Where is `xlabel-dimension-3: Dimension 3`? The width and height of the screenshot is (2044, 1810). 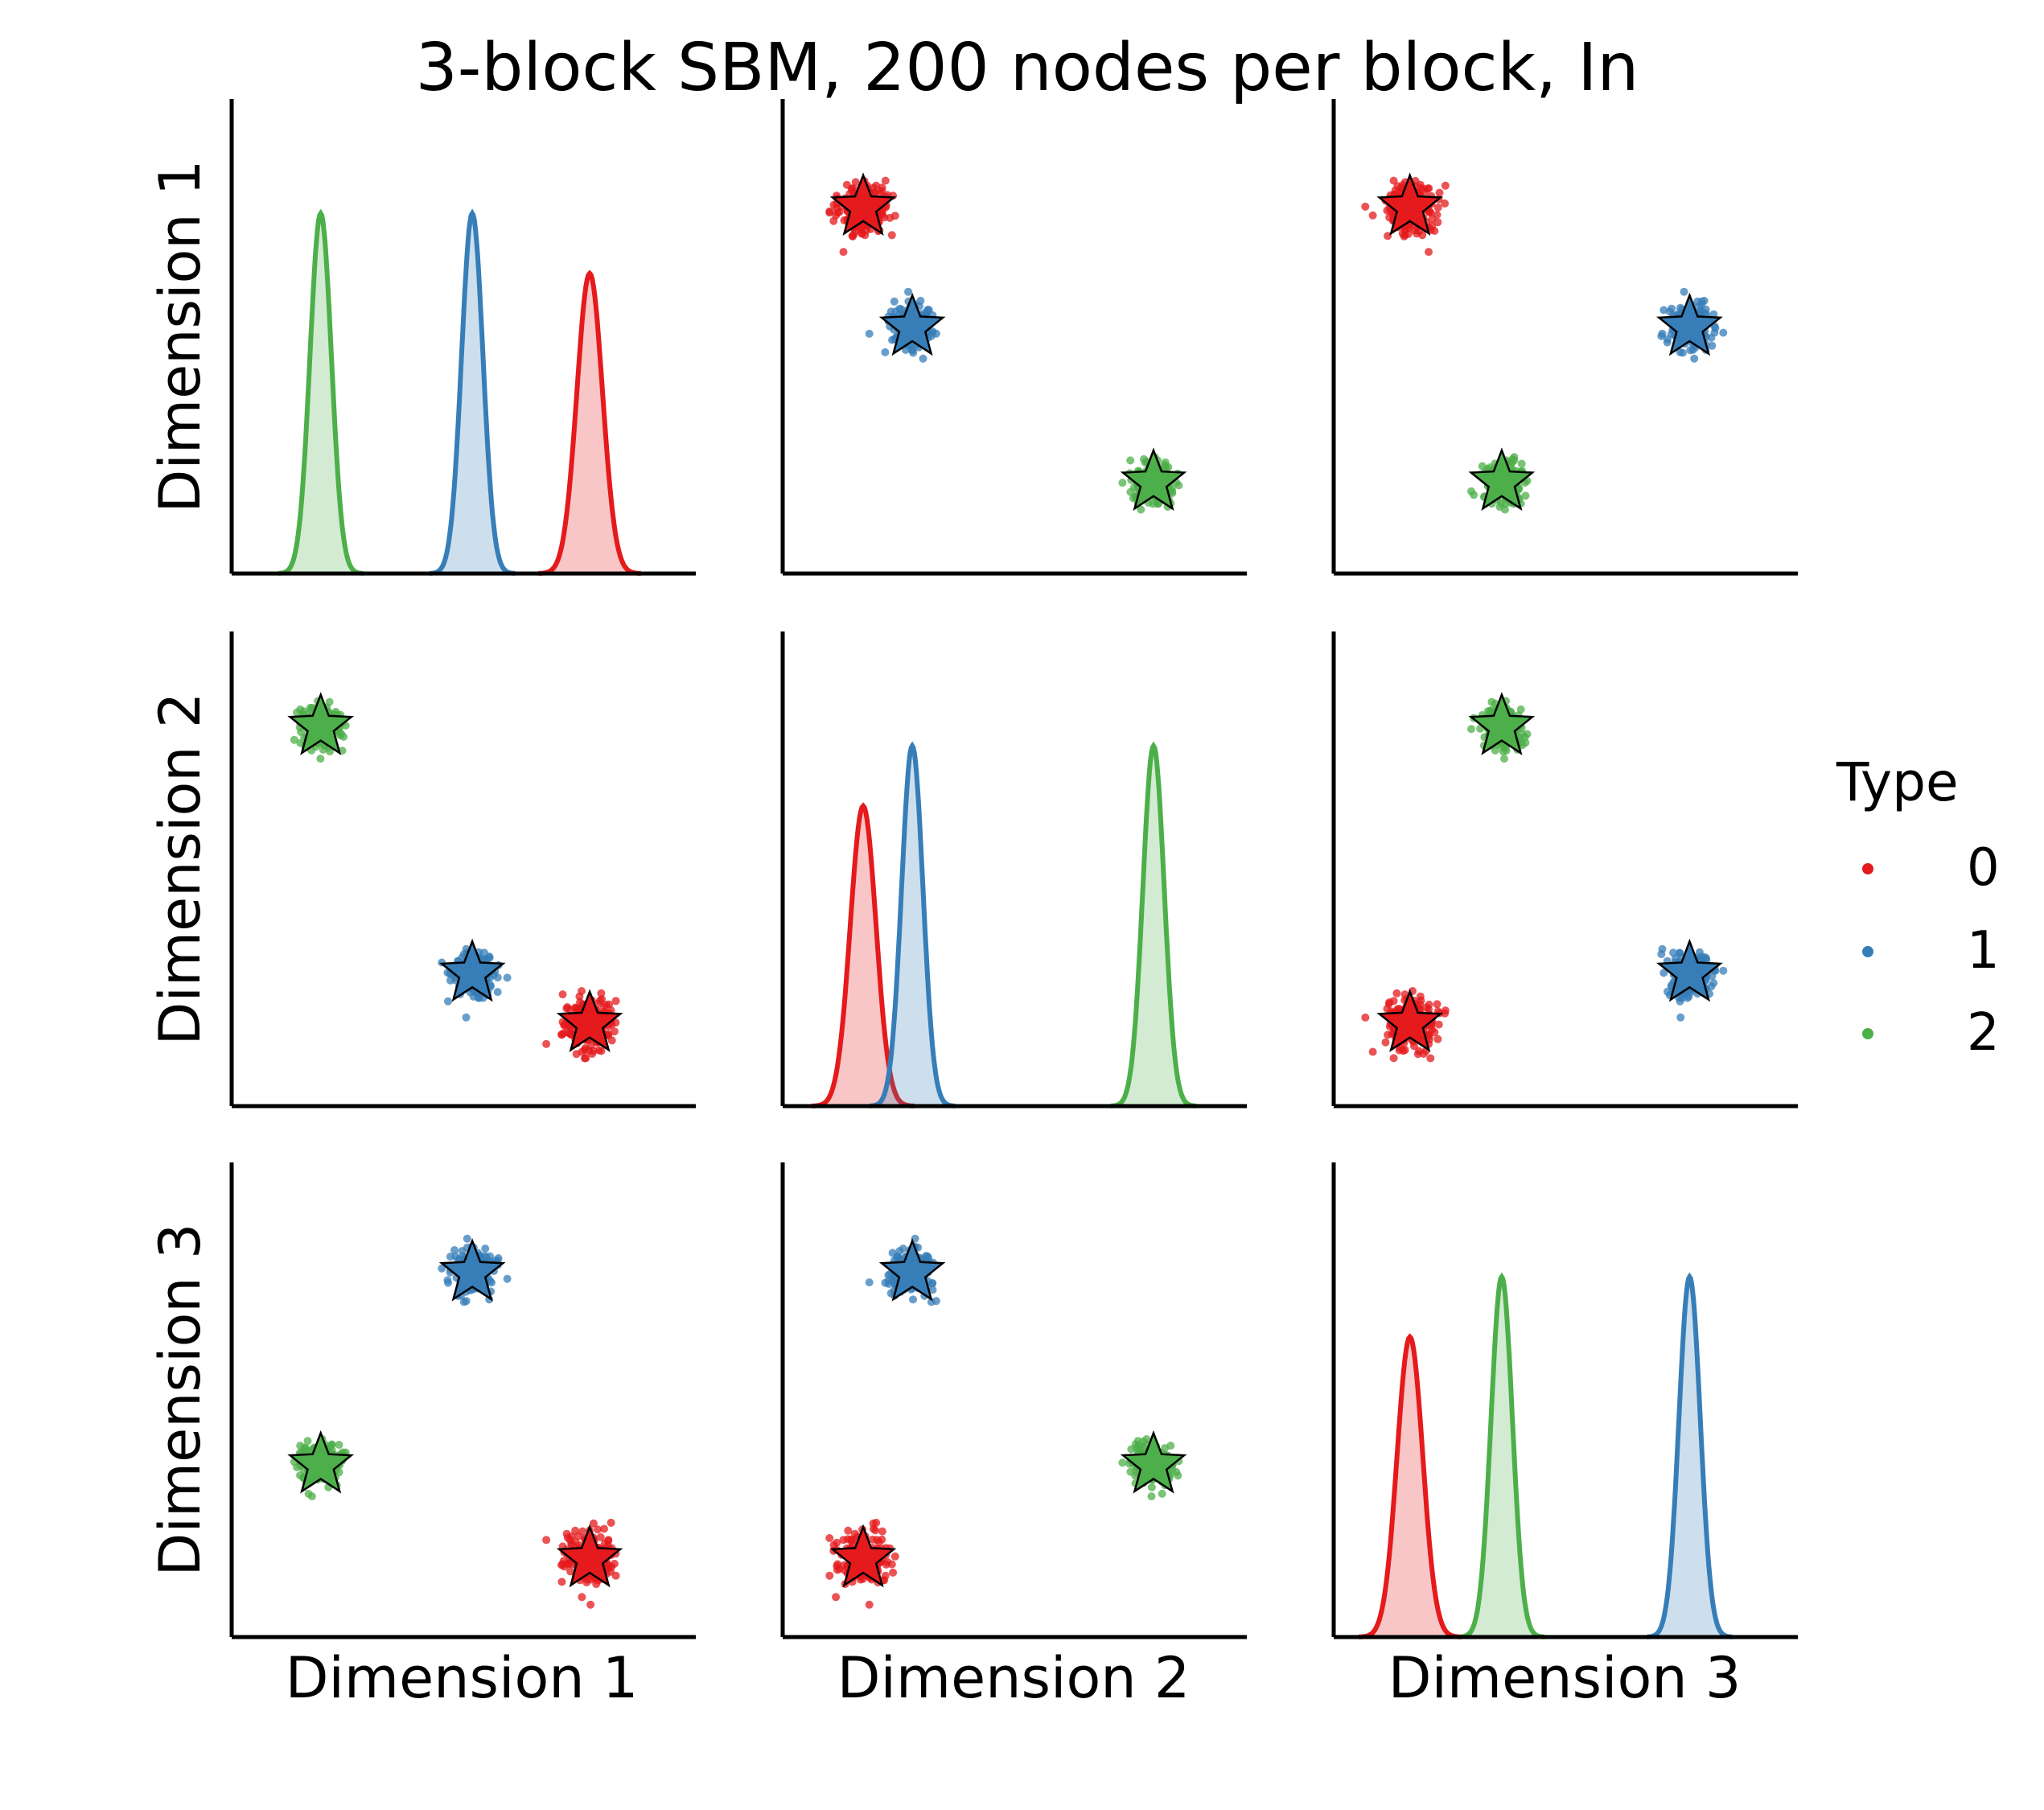
xlabel-dimension-3: Dimension 3 is located at coordinates (1565, 1678).